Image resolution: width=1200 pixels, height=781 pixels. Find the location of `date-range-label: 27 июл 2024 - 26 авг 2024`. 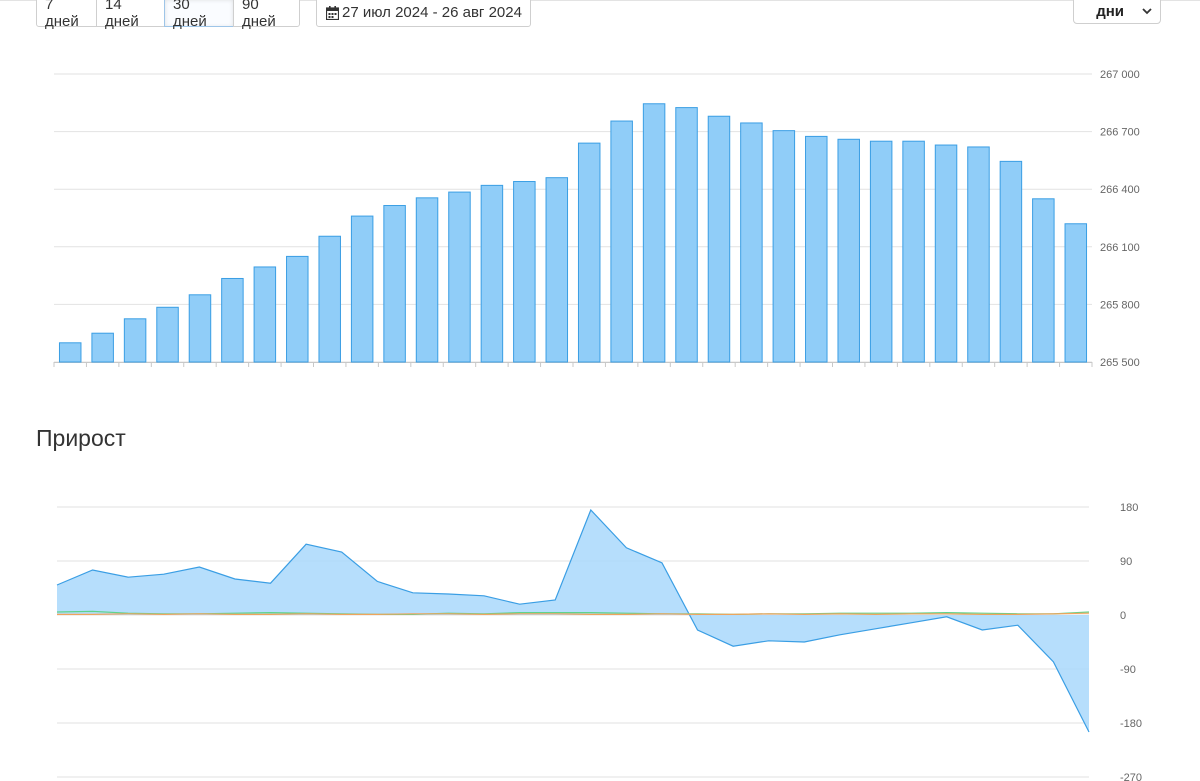

date-range-label: 27 июл 2024 - 26 авг 2024 is located at coordinates (432, 12).